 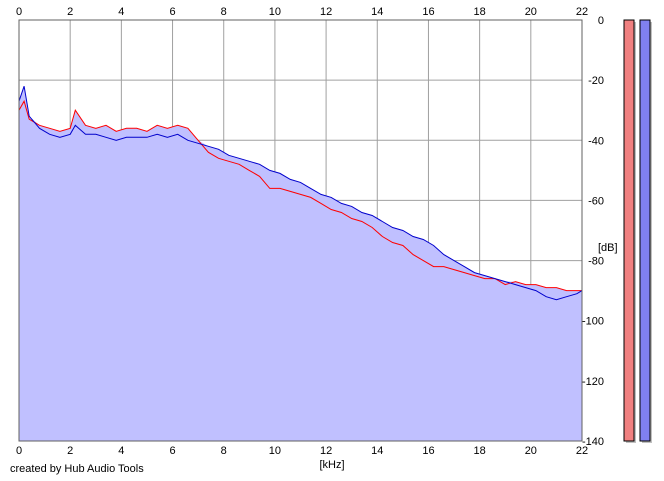 I want to click on x-tick-top-0: 0, so click(x=19, y=12).